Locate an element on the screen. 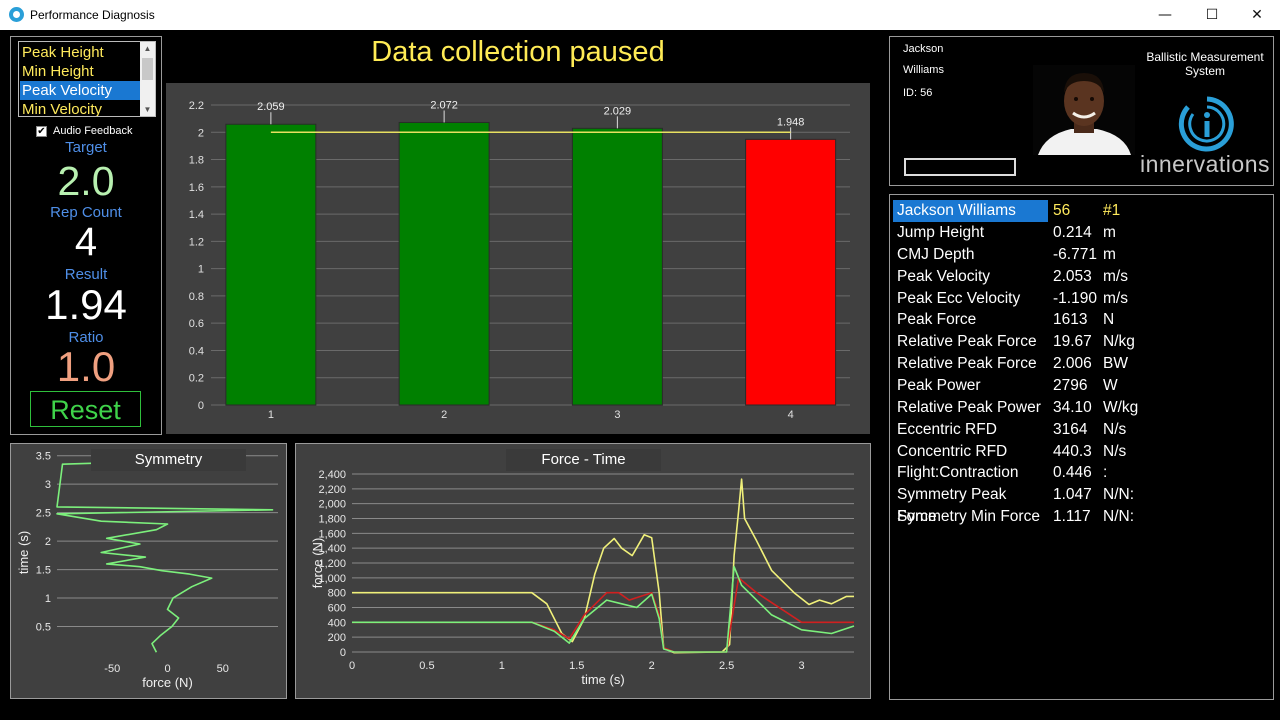 The height and width of the screenshot is (720, 1280). metric-label: Eccentric RFD is located at coordinates (947, 429).